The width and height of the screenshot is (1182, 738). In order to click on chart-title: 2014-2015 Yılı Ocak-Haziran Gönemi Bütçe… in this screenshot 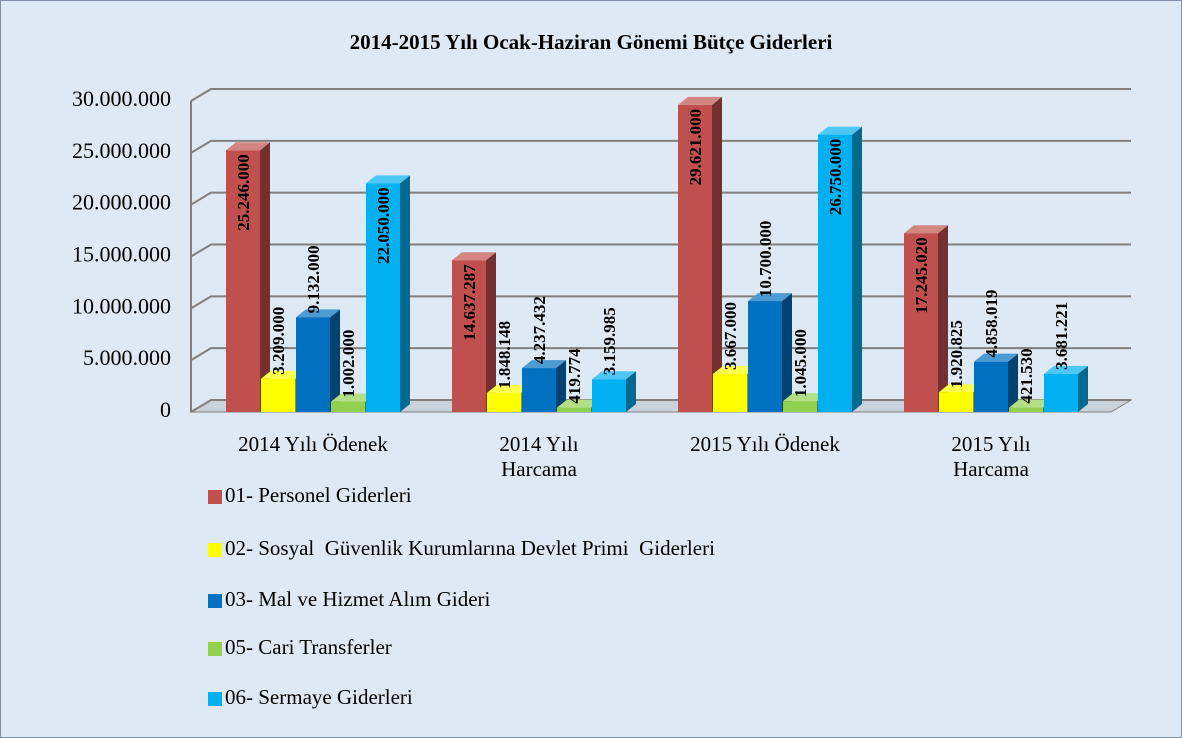, I will do `click(591, 42)`.